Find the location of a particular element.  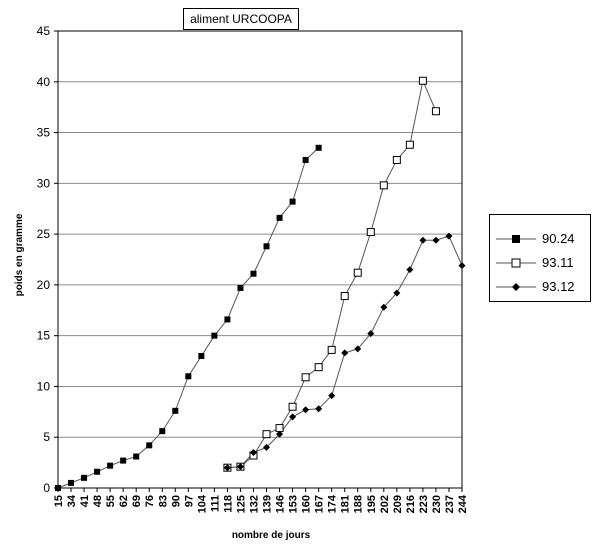

x-tick-label: 188 is located at coordinates (359, 504).